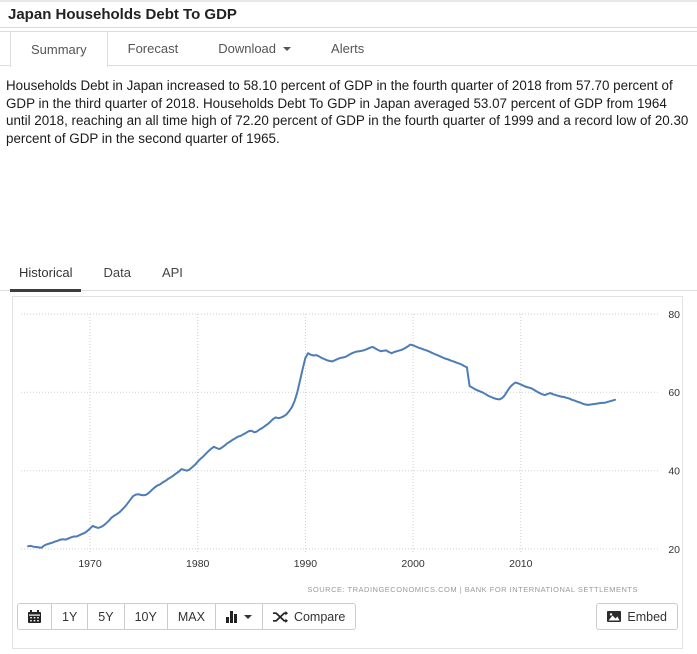 This screenshot has width=697, height=654. I want to click on page-title: Japan Households Debt To GDP, so click(122, 14).